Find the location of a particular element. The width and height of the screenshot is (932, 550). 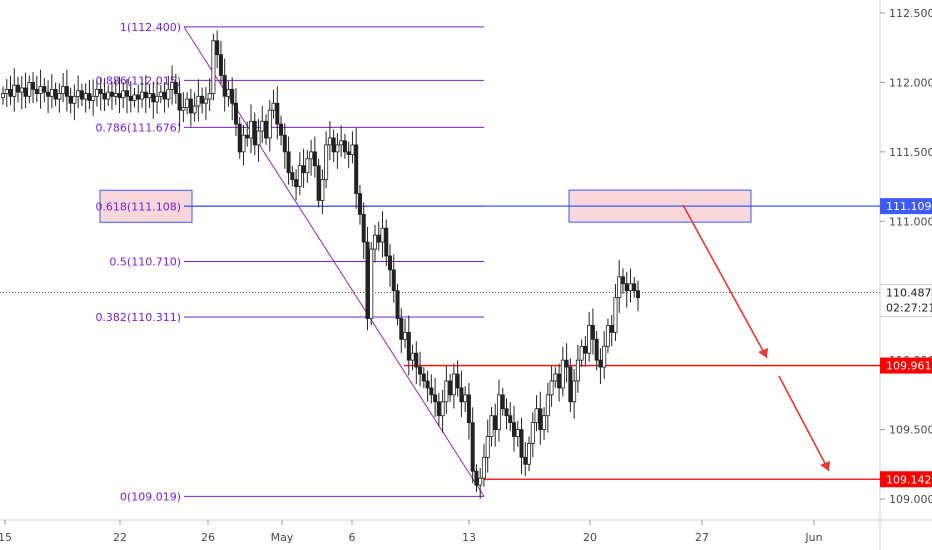

y-tick-label: 111.000 is located at coordinates (910, 221).